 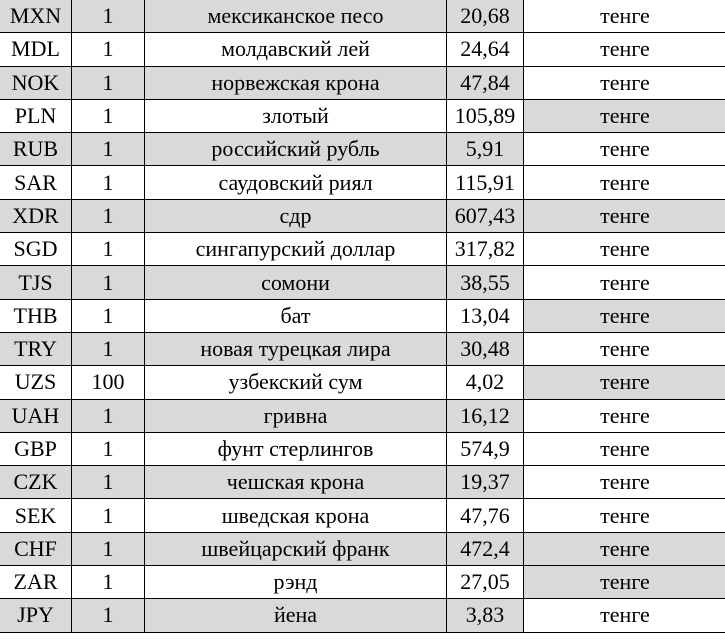 I want to click on table-row: TRY 1 новая турецкая лира 30,48 тенге, so click(x=362, y=349).